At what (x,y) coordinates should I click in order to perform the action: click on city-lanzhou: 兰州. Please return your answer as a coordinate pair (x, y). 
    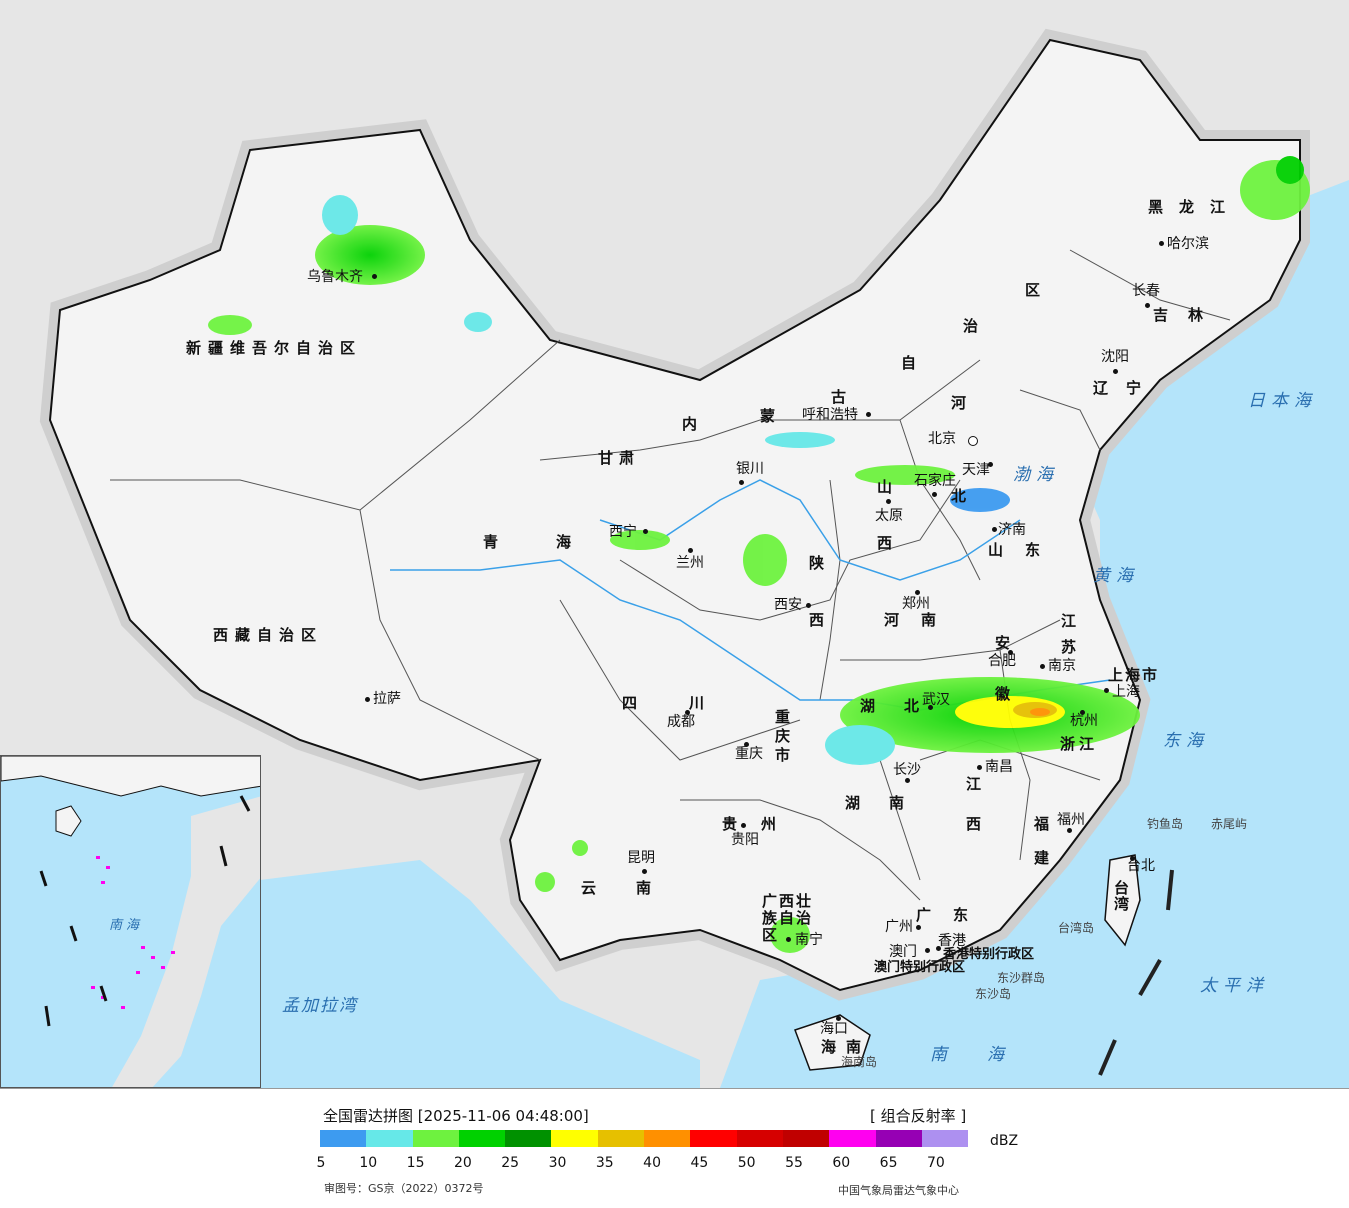
    Looking at the image, I should click on (690, 563).